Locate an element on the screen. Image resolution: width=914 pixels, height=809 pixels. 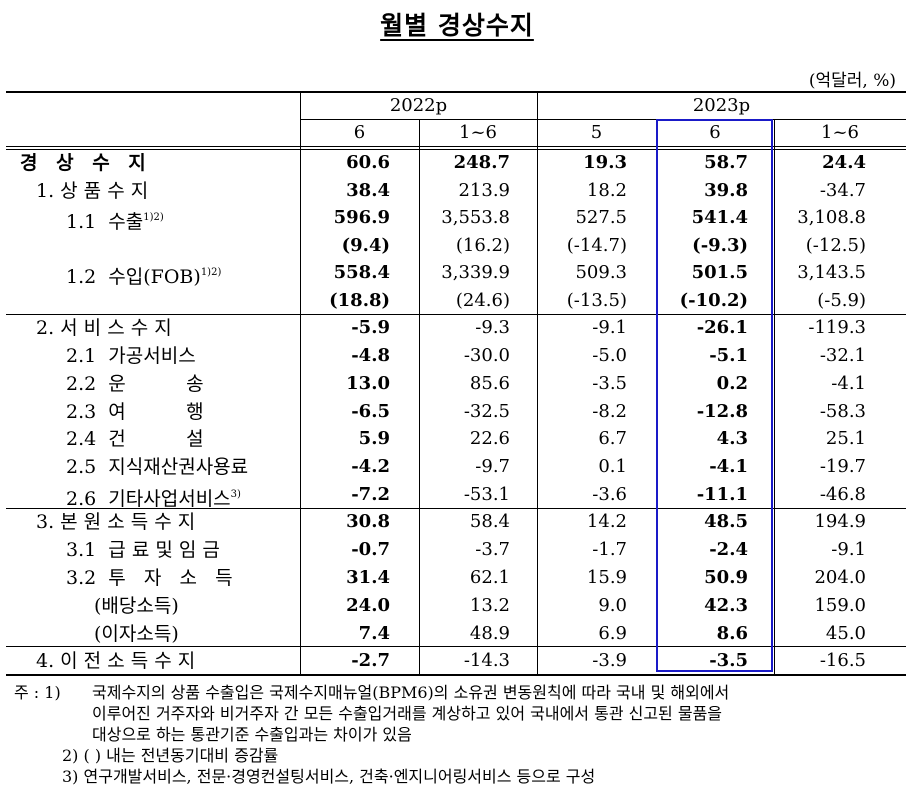
row-label-text: 2. 서 비 스 수 지 is located at coordinates (104, 328).